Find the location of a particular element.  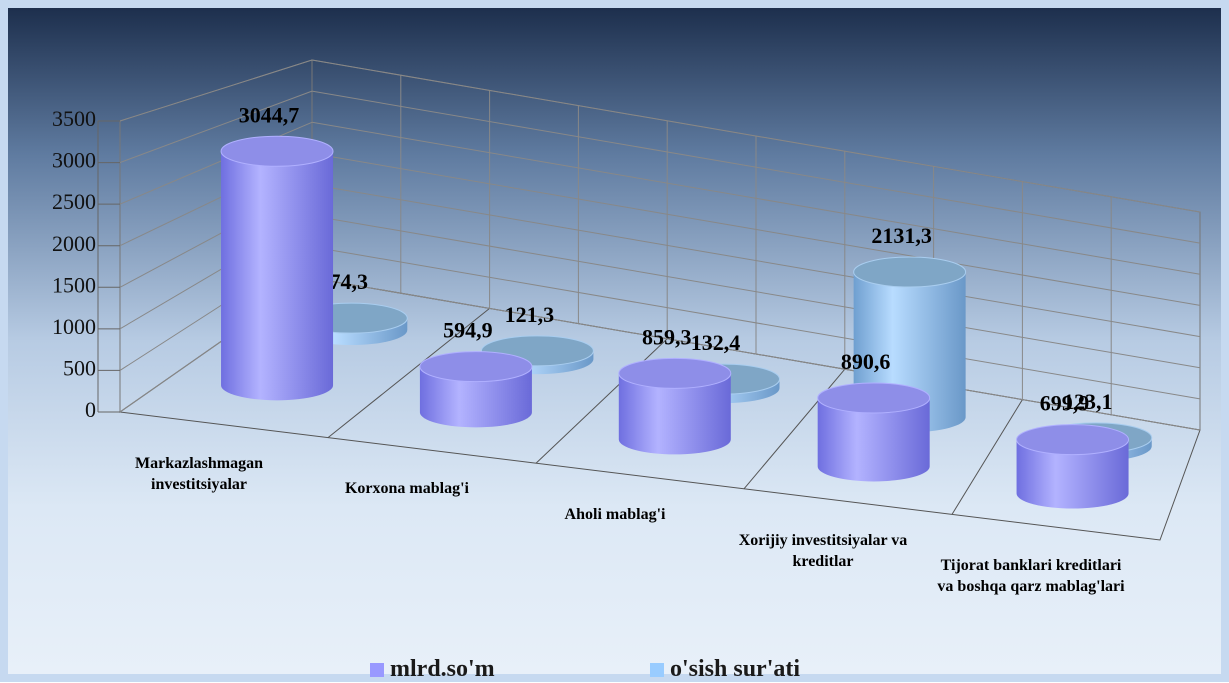

data-label: 594,9 is located at coordinates (468, 330).